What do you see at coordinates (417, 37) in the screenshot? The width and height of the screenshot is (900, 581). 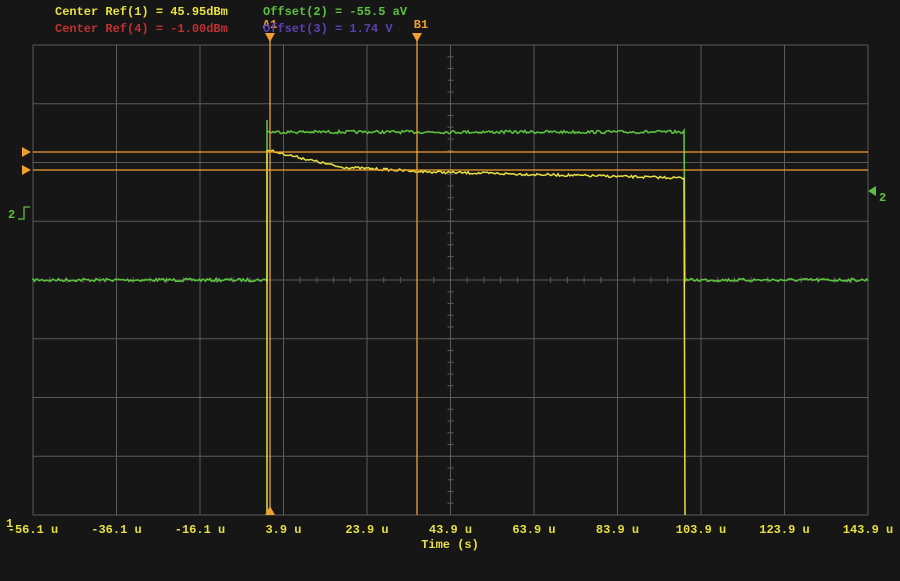 I see `cursor-b1-marker` at bounding box center [417, 37].